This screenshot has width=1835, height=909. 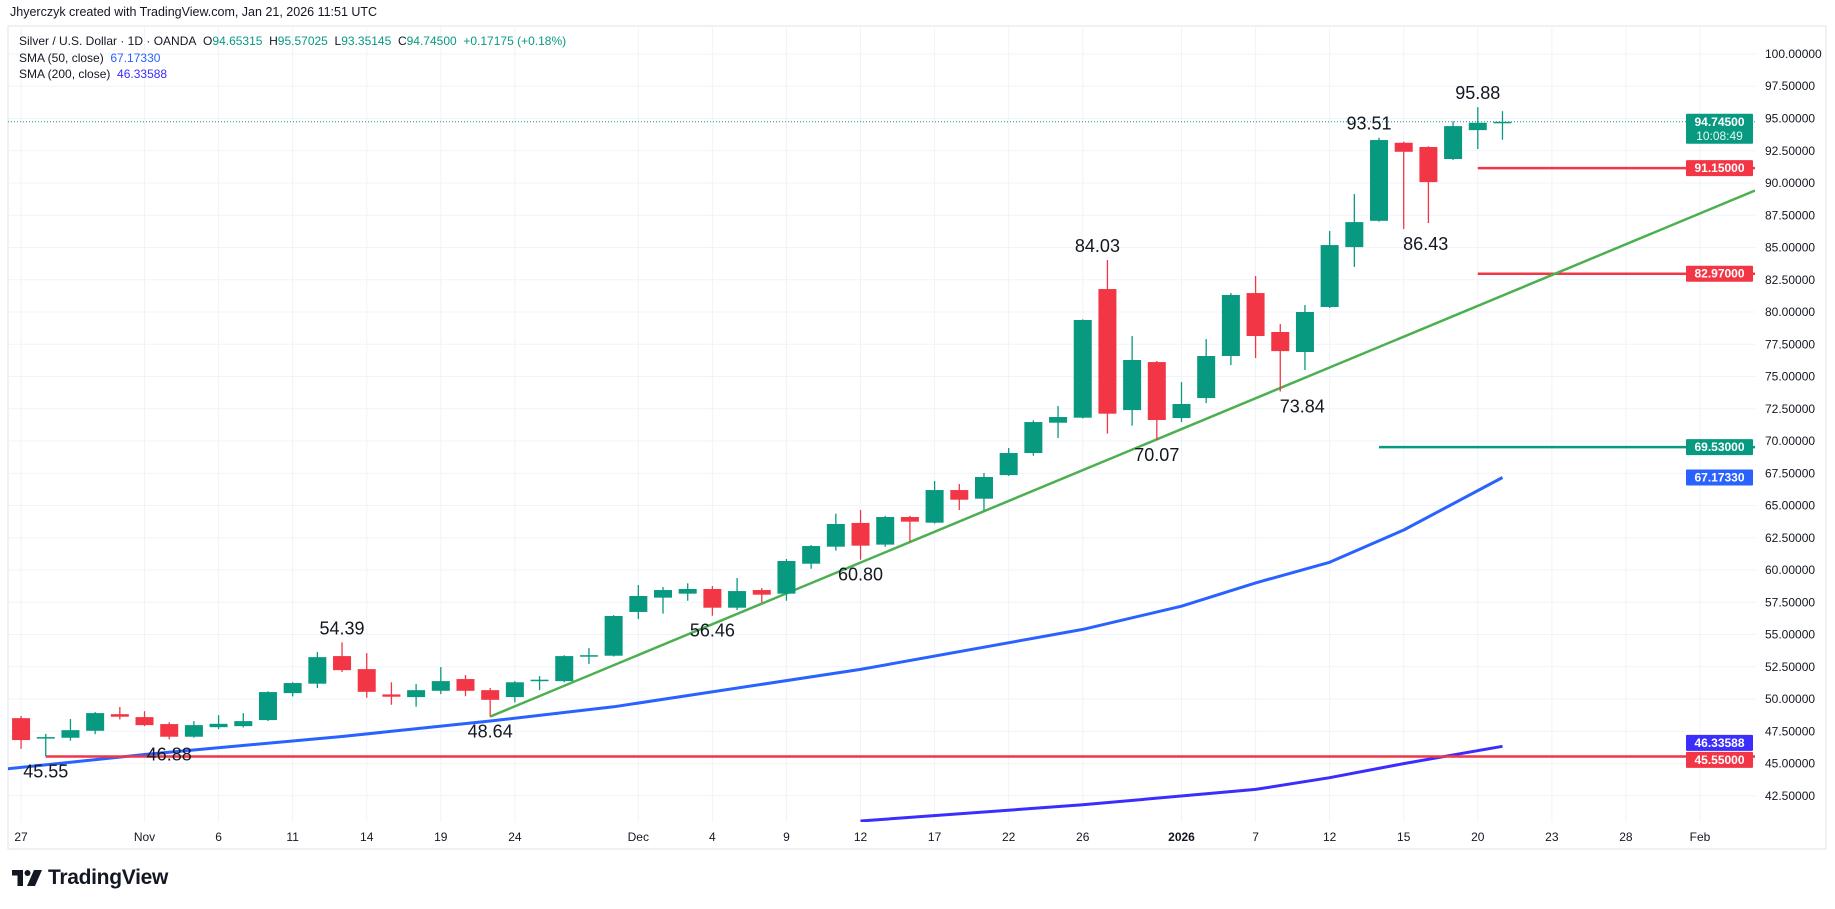 I want to click on price-axis-badge: 67.17330, so click(x=1719, y=477).